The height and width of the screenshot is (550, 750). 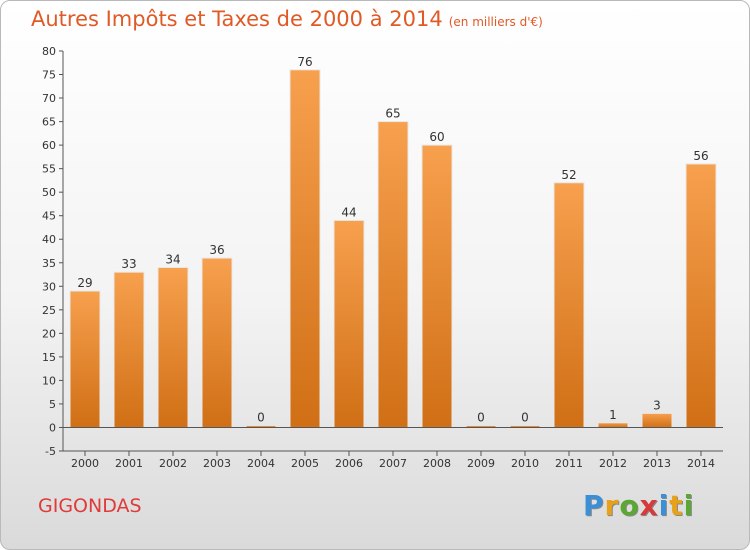 What do you see at coordinates (305, 463) in the screenshot?
I see `x-tick-label: 2005` at bounding box center [305, 463].